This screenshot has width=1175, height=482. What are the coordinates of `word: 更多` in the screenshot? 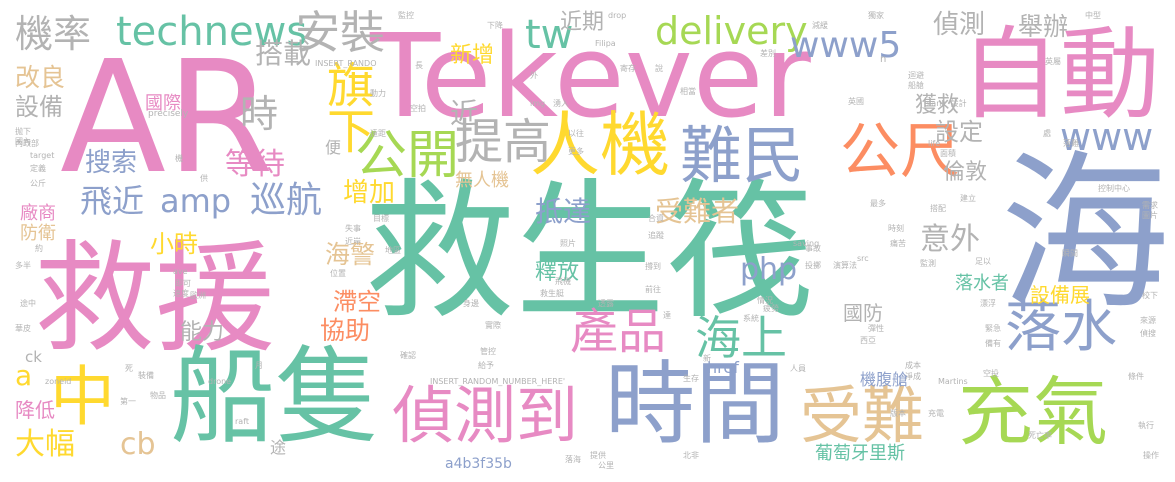 It's located at (576, 151).